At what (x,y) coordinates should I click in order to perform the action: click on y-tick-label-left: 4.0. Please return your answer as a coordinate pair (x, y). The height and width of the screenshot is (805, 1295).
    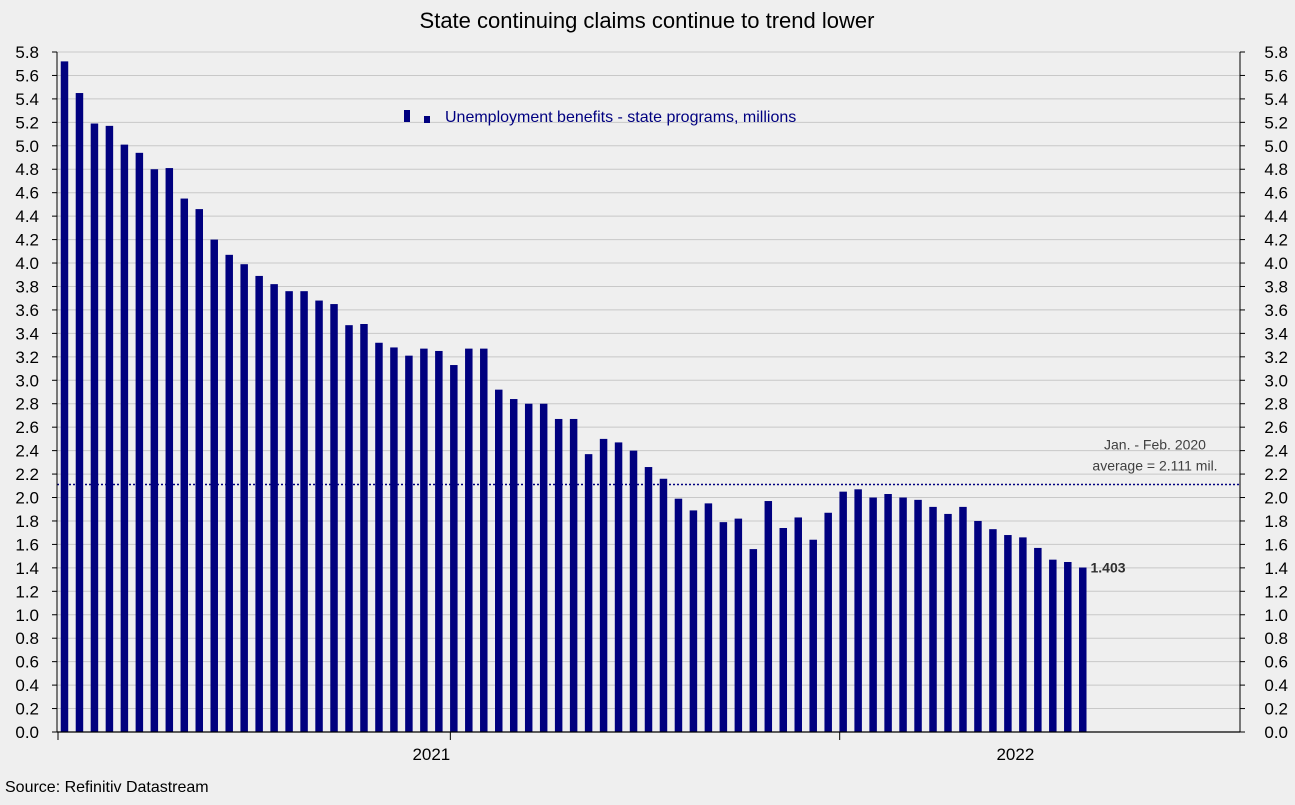
    Looking at the image, I should click on (27, 263).